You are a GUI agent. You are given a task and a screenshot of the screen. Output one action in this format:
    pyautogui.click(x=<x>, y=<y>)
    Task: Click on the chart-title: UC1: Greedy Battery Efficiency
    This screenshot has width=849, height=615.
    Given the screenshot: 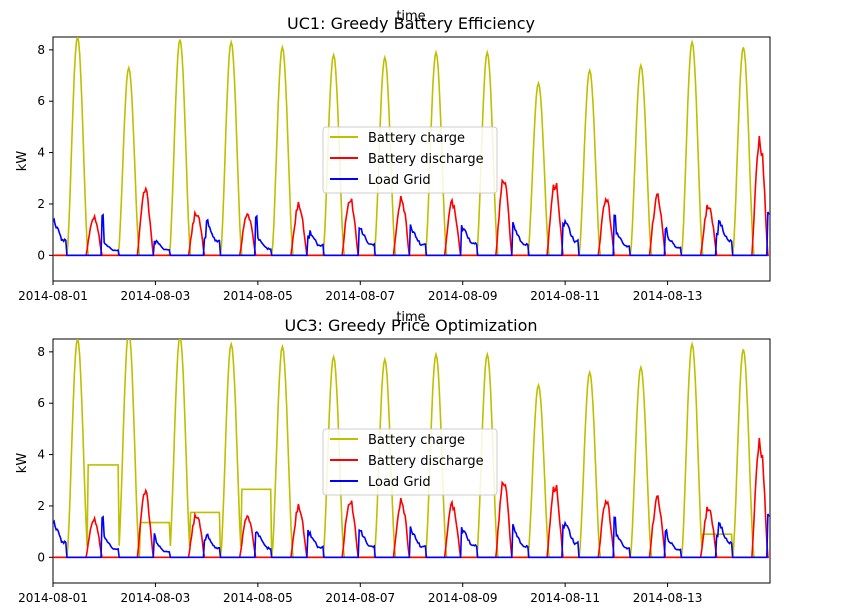 What is the action you would take?
    pyautogui.click(x=411, y=23)
    